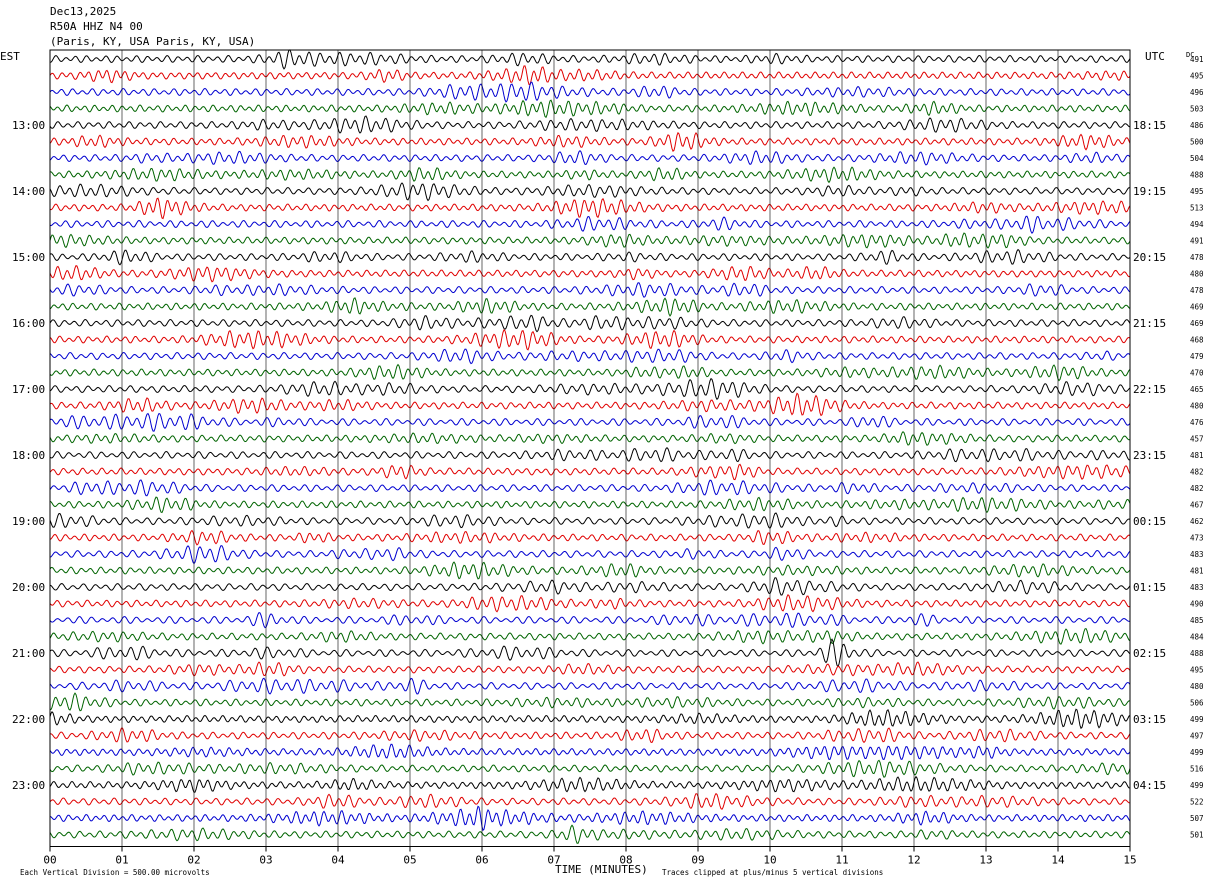 Image resolution: width=1210 pixels, height=886 pixels. What do you see at coordinates (1197, 637) in the screenshot?
I see `dc-offset-value: 484` at bounding box center [1197, 637].